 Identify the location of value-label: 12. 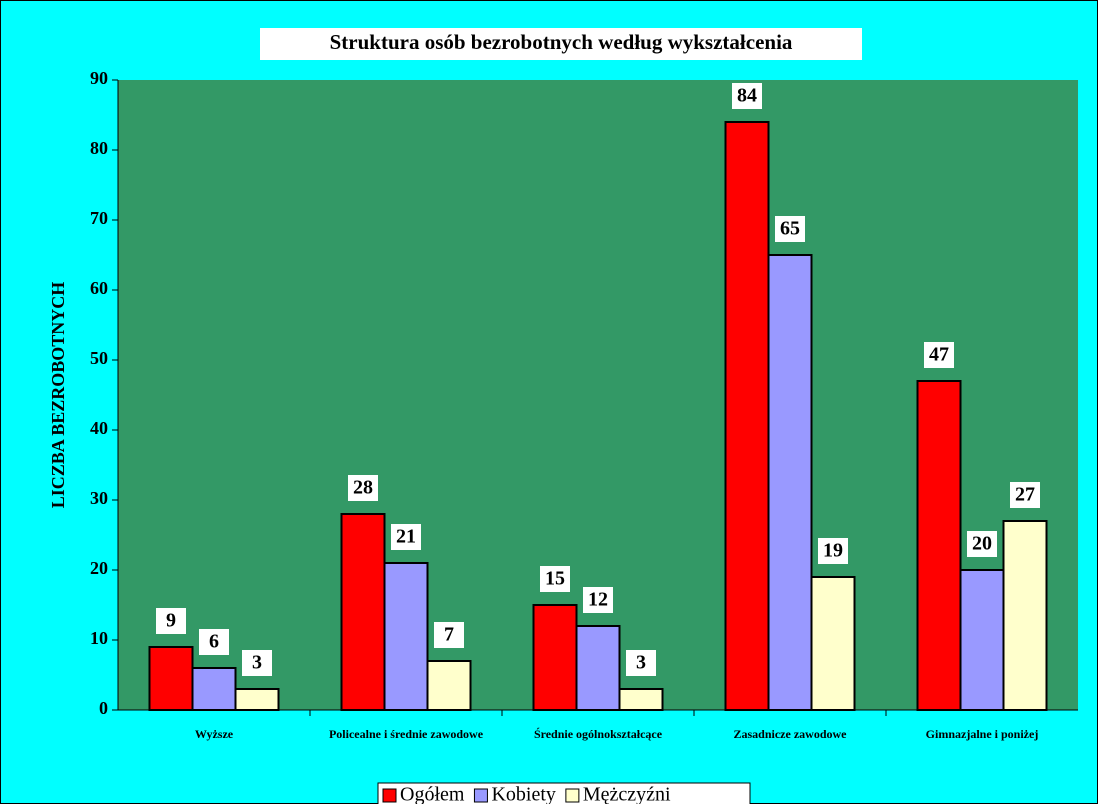
(598, 600).